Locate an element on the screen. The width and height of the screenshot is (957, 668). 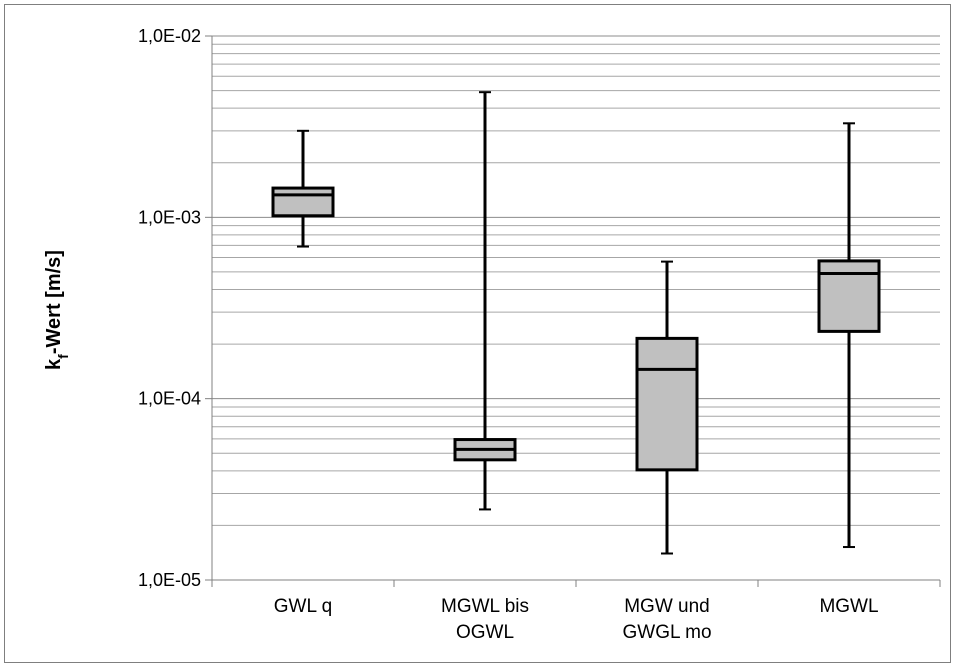
x-category-label-line: MGW und is located at coordinates (667, 606).